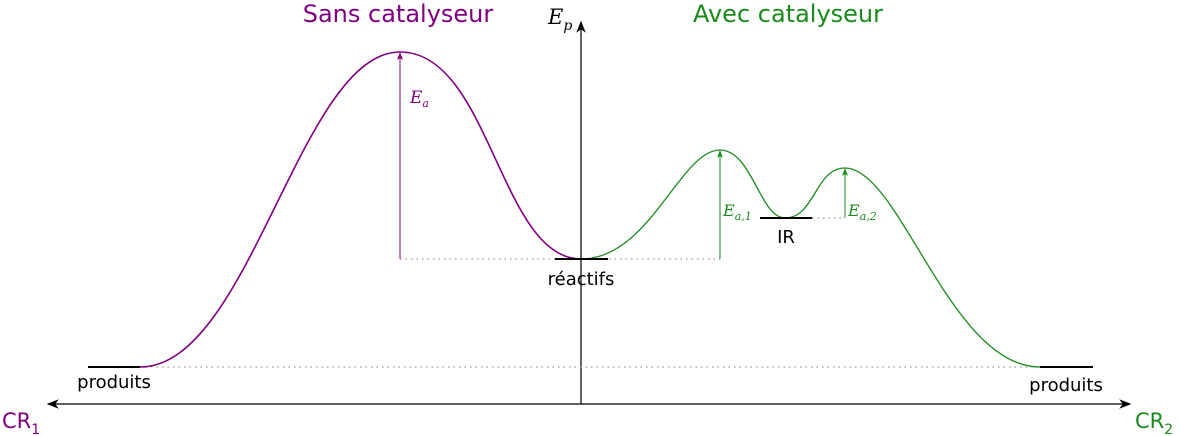 This screenshot has width=1181, height=436. What do you see at coordinates (743, 216) in the screenshot?
I see `subscript: a,1` at bounding box center [743, 216].